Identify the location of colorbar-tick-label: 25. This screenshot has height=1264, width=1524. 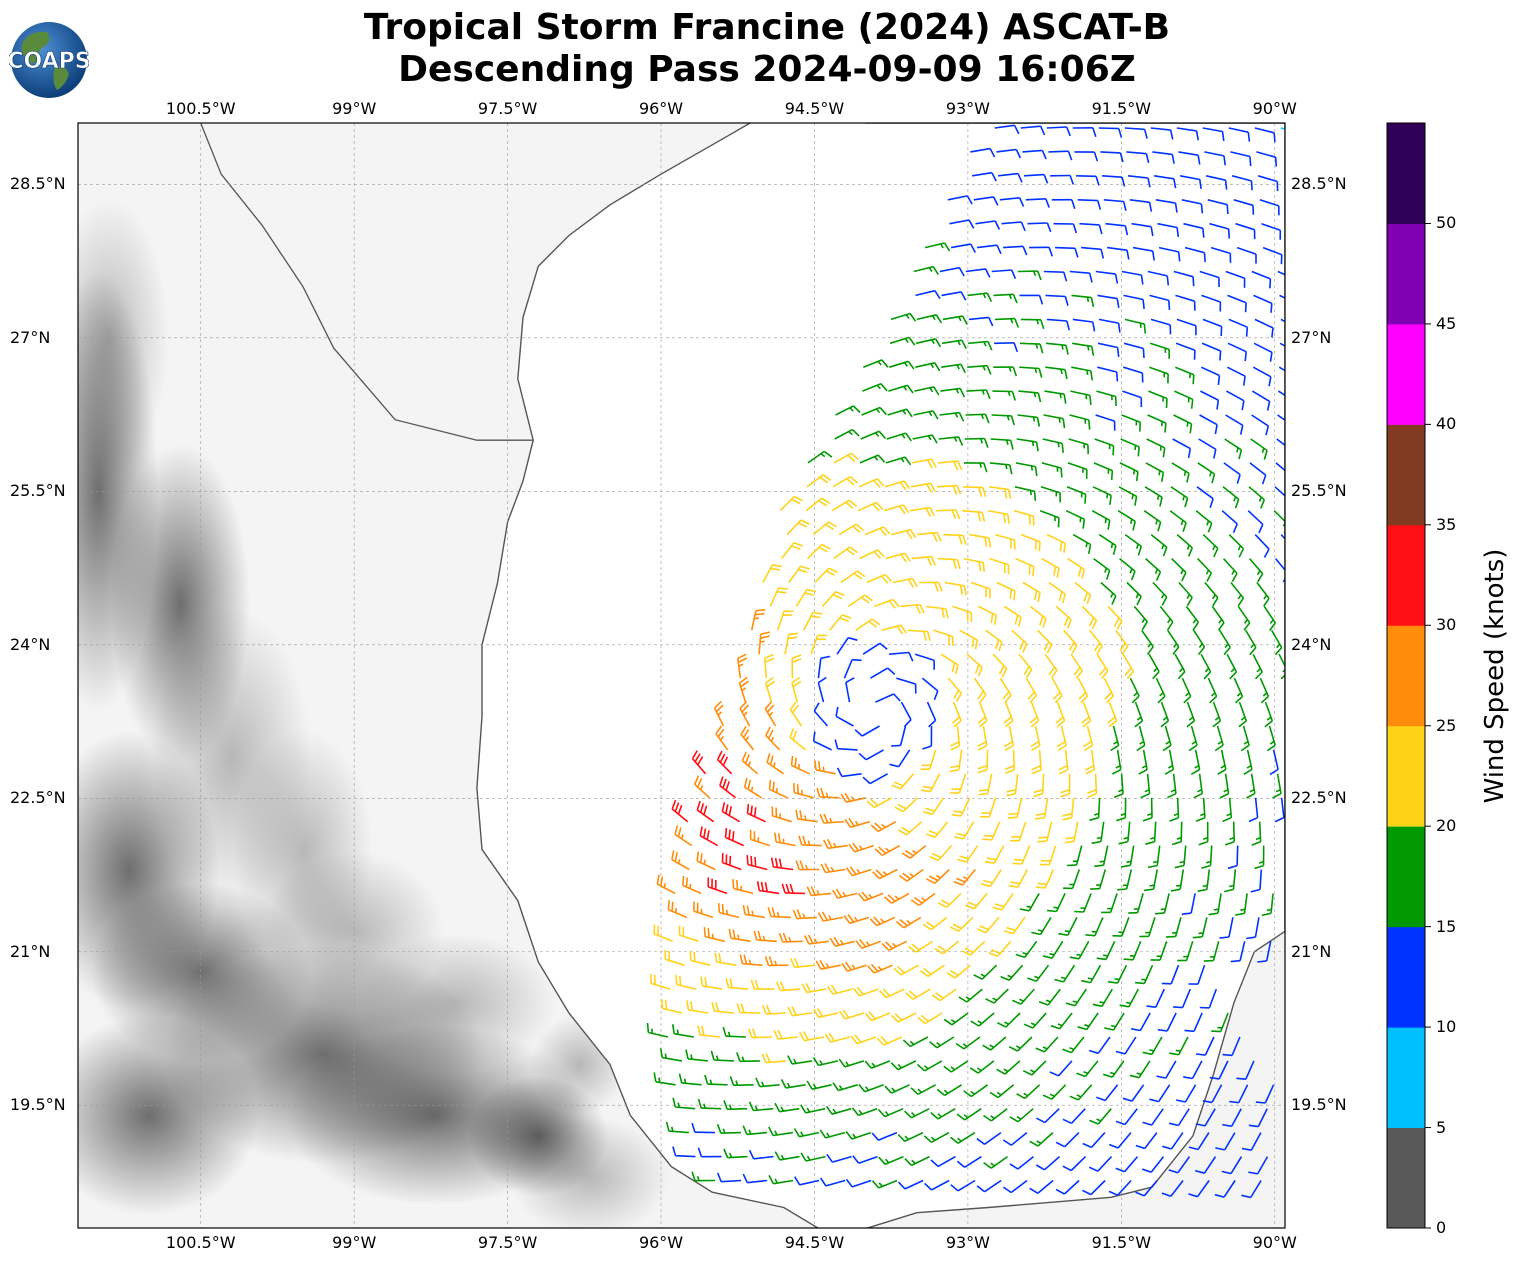
(1446, 725).